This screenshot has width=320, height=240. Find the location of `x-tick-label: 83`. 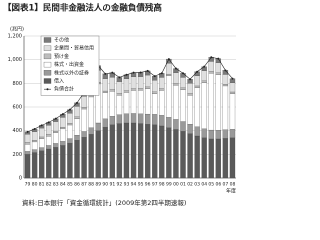

x-tick-label: 83 is located at coordinates (56, 185).